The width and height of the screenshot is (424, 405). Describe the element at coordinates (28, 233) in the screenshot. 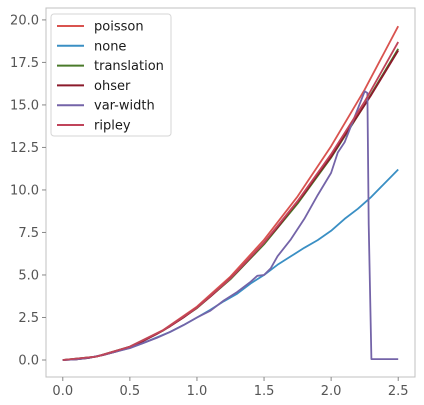

I see `y-tick-label: 7.5` at that location.